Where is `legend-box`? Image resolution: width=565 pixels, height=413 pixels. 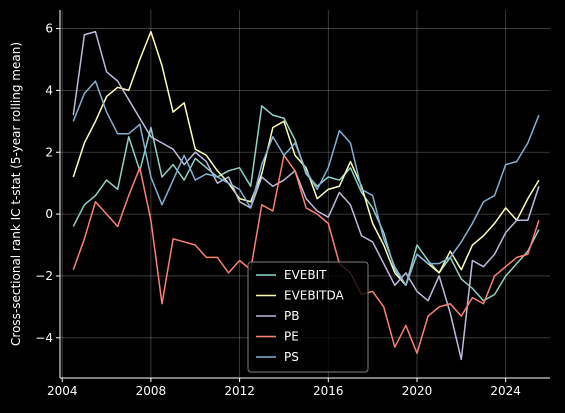 legend-box is located at coordinates (308, 317).